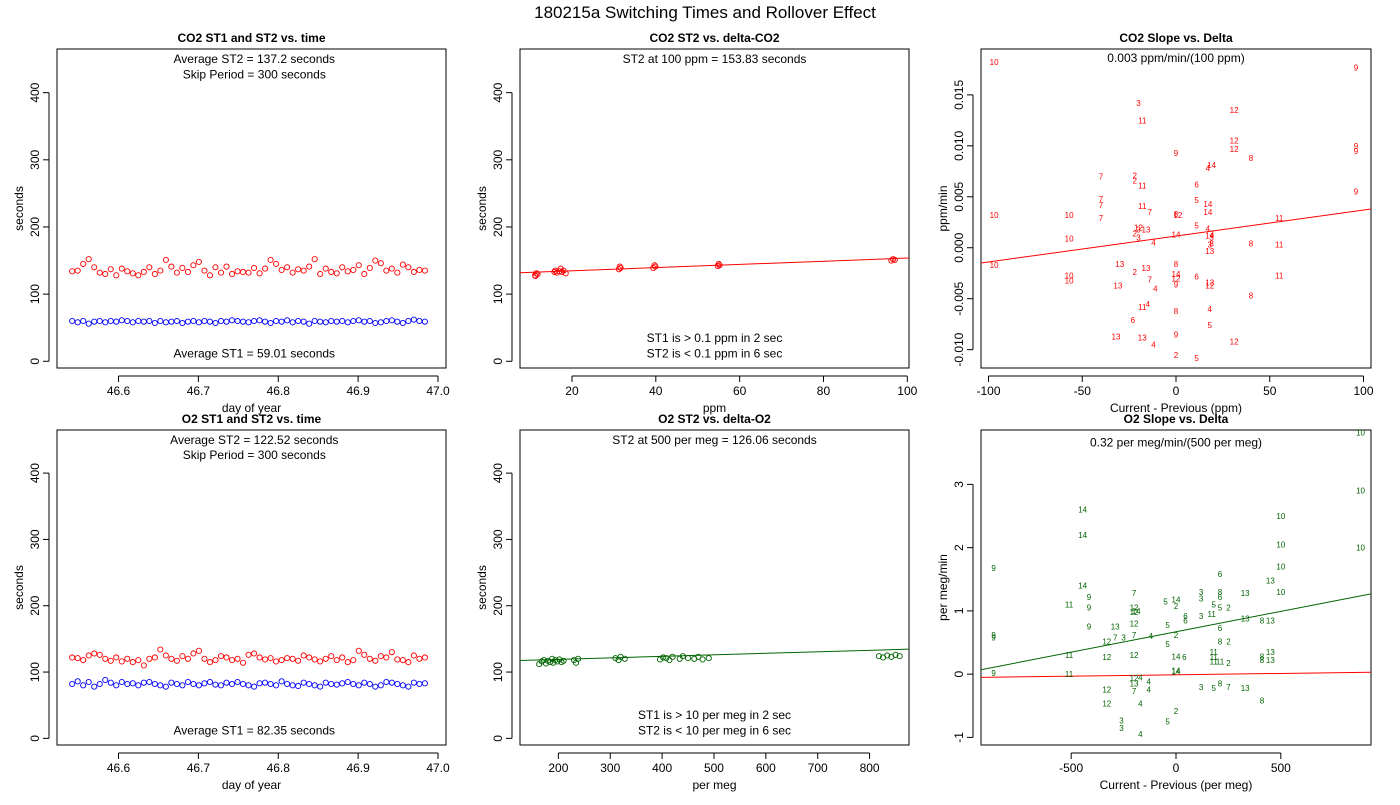  Describe the element at coordinates (1083, 391) in the screenshot. I see `x-tick-label: -50` at that location.